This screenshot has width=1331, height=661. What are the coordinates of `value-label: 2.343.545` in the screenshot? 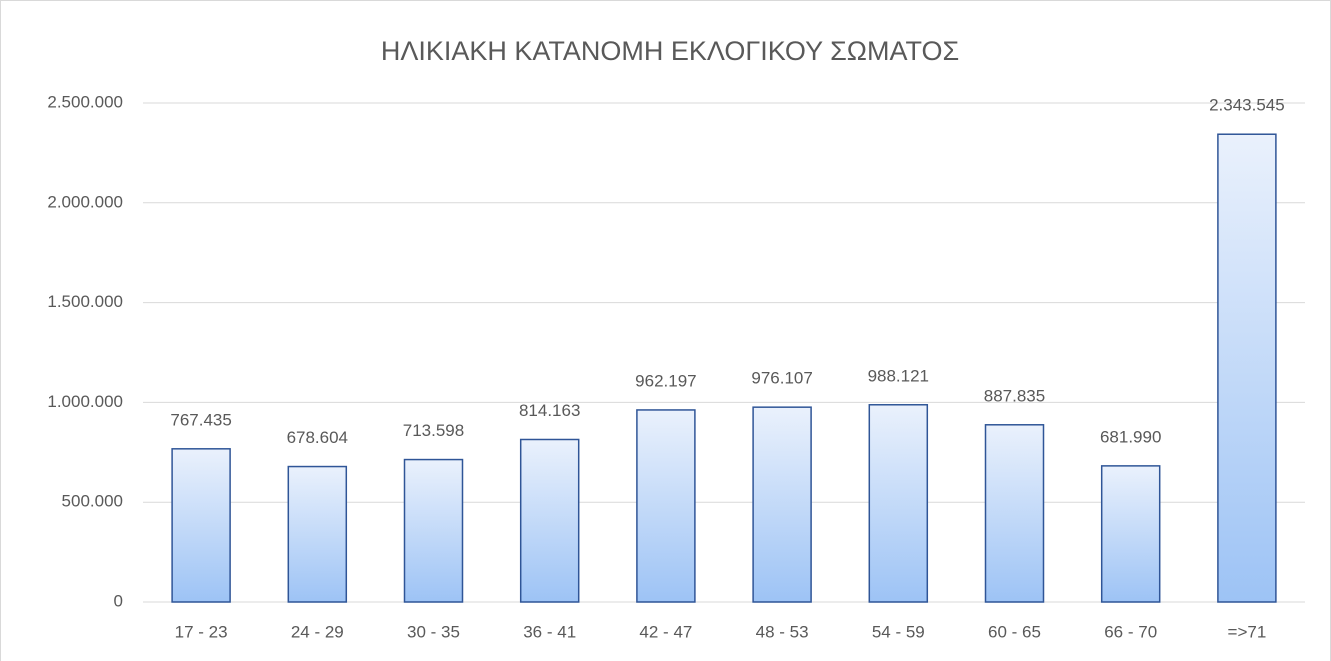 It's located at (1247, 105).